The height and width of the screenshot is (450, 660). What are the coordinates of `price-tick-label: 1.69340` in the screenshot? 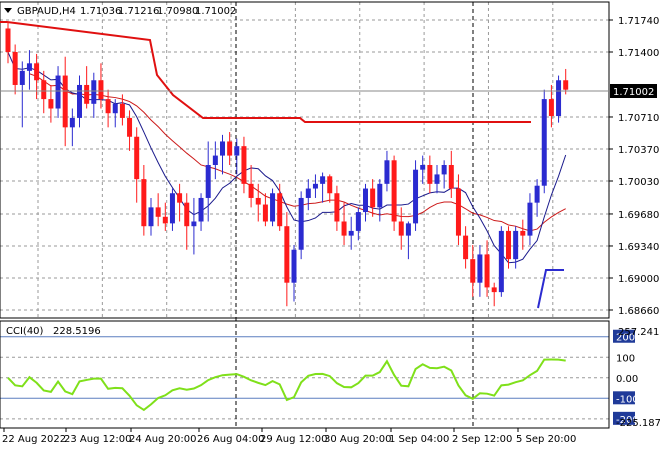 It's located at (638, 247).